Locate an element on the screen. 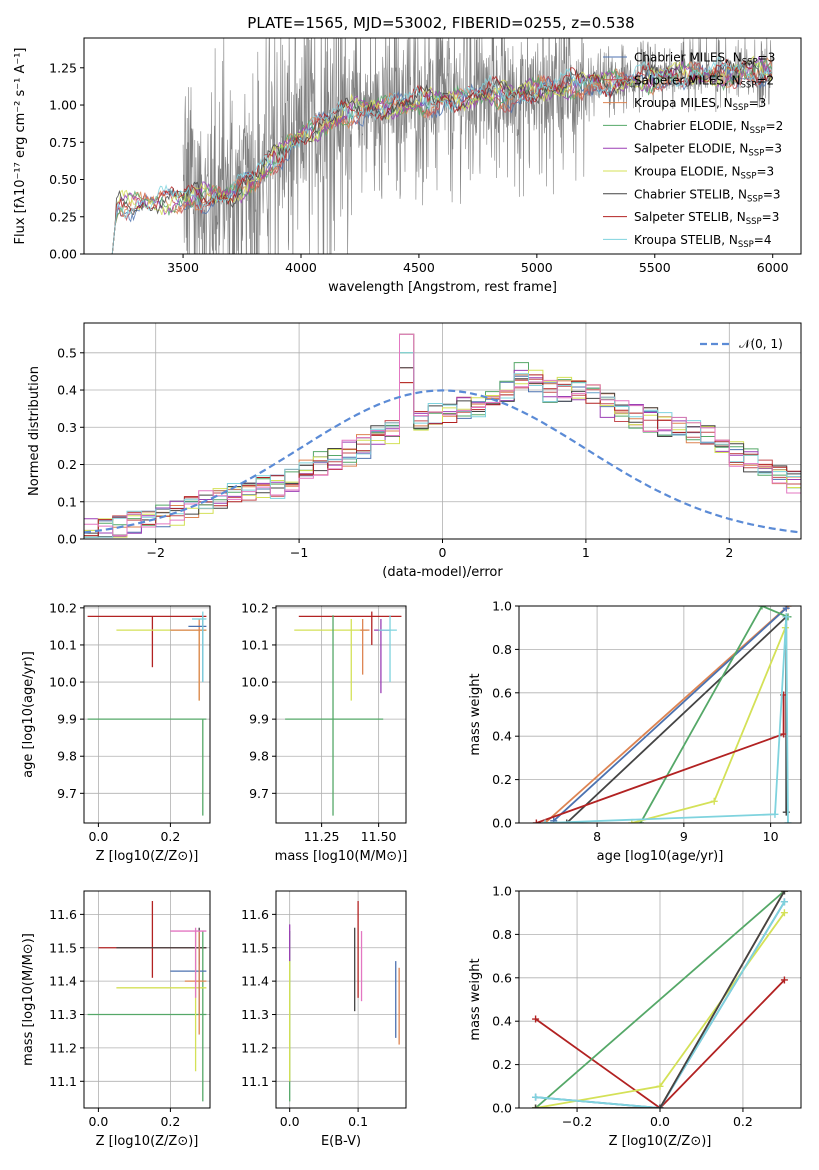 This screenshot has width=819, height=1170. x-tick-label: 10 is located at coordinates (771, 836).